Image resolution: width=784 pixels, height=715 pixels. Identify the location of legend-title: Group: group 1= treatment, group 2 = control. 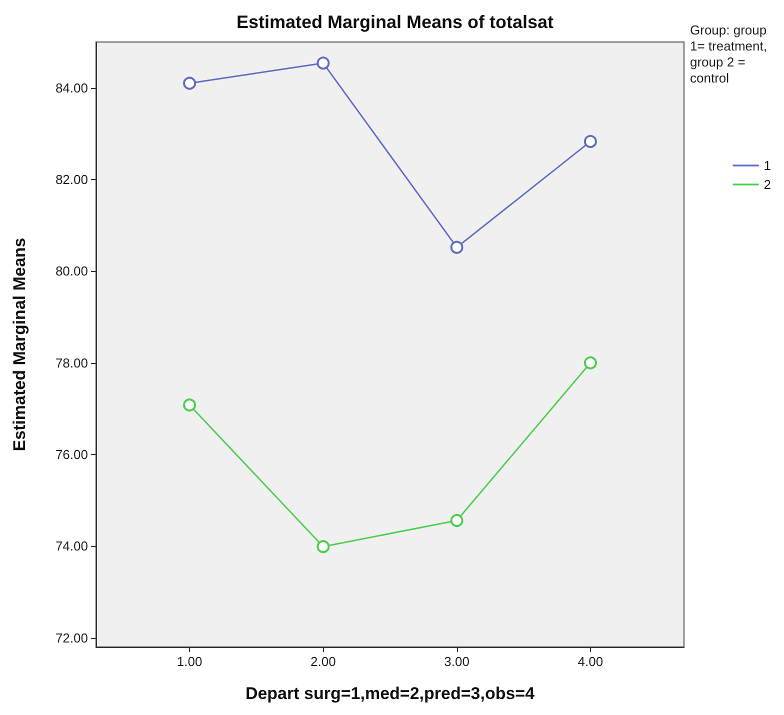
(730, 54).